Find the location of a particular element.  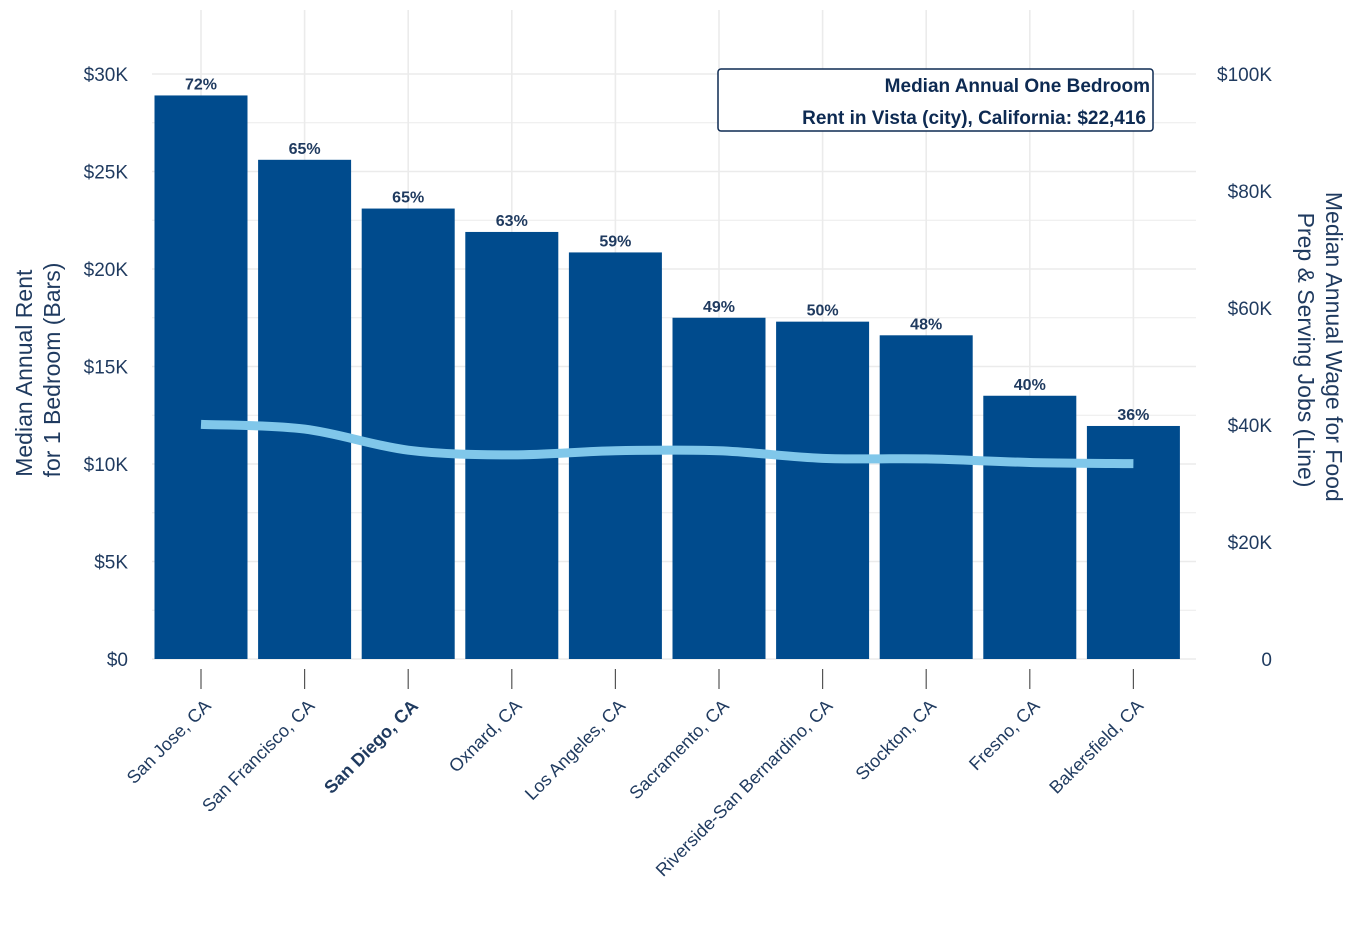

wage-line-path is located at coordinates (667, 444).